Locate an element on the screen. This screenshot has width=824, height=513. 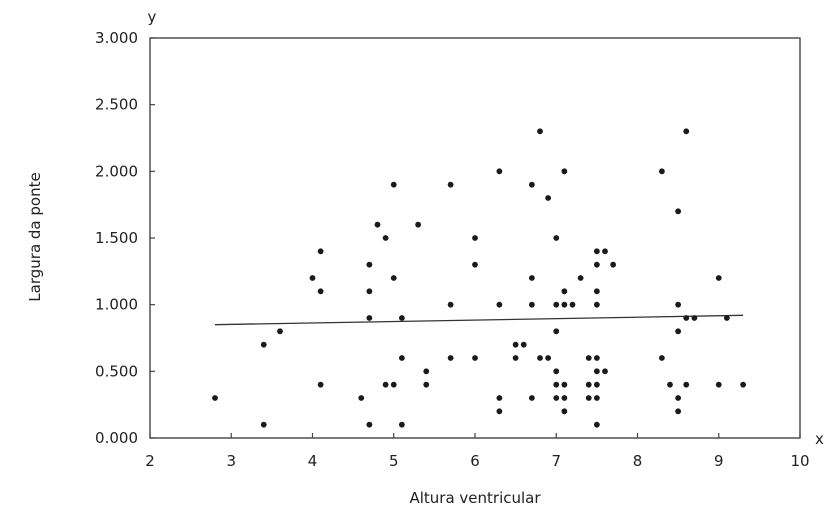
x-axis: 2 3 4 5 6 7 8 9 10 is located at coordinates (477, 451).